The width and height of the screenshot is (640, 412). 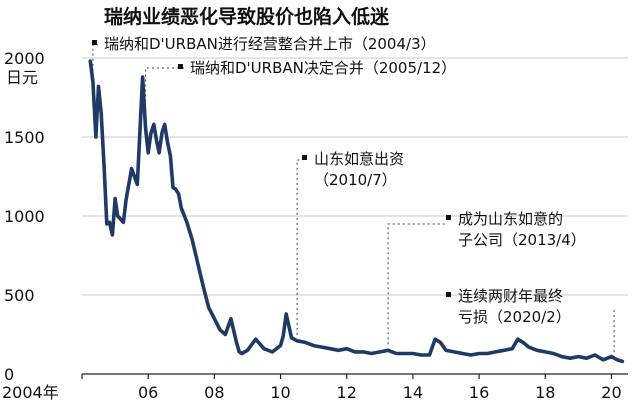 What do you see at coordinates (347, 392) in the screenshot?
I see `x-tick-label: 12` at bounding box center [347, 392].